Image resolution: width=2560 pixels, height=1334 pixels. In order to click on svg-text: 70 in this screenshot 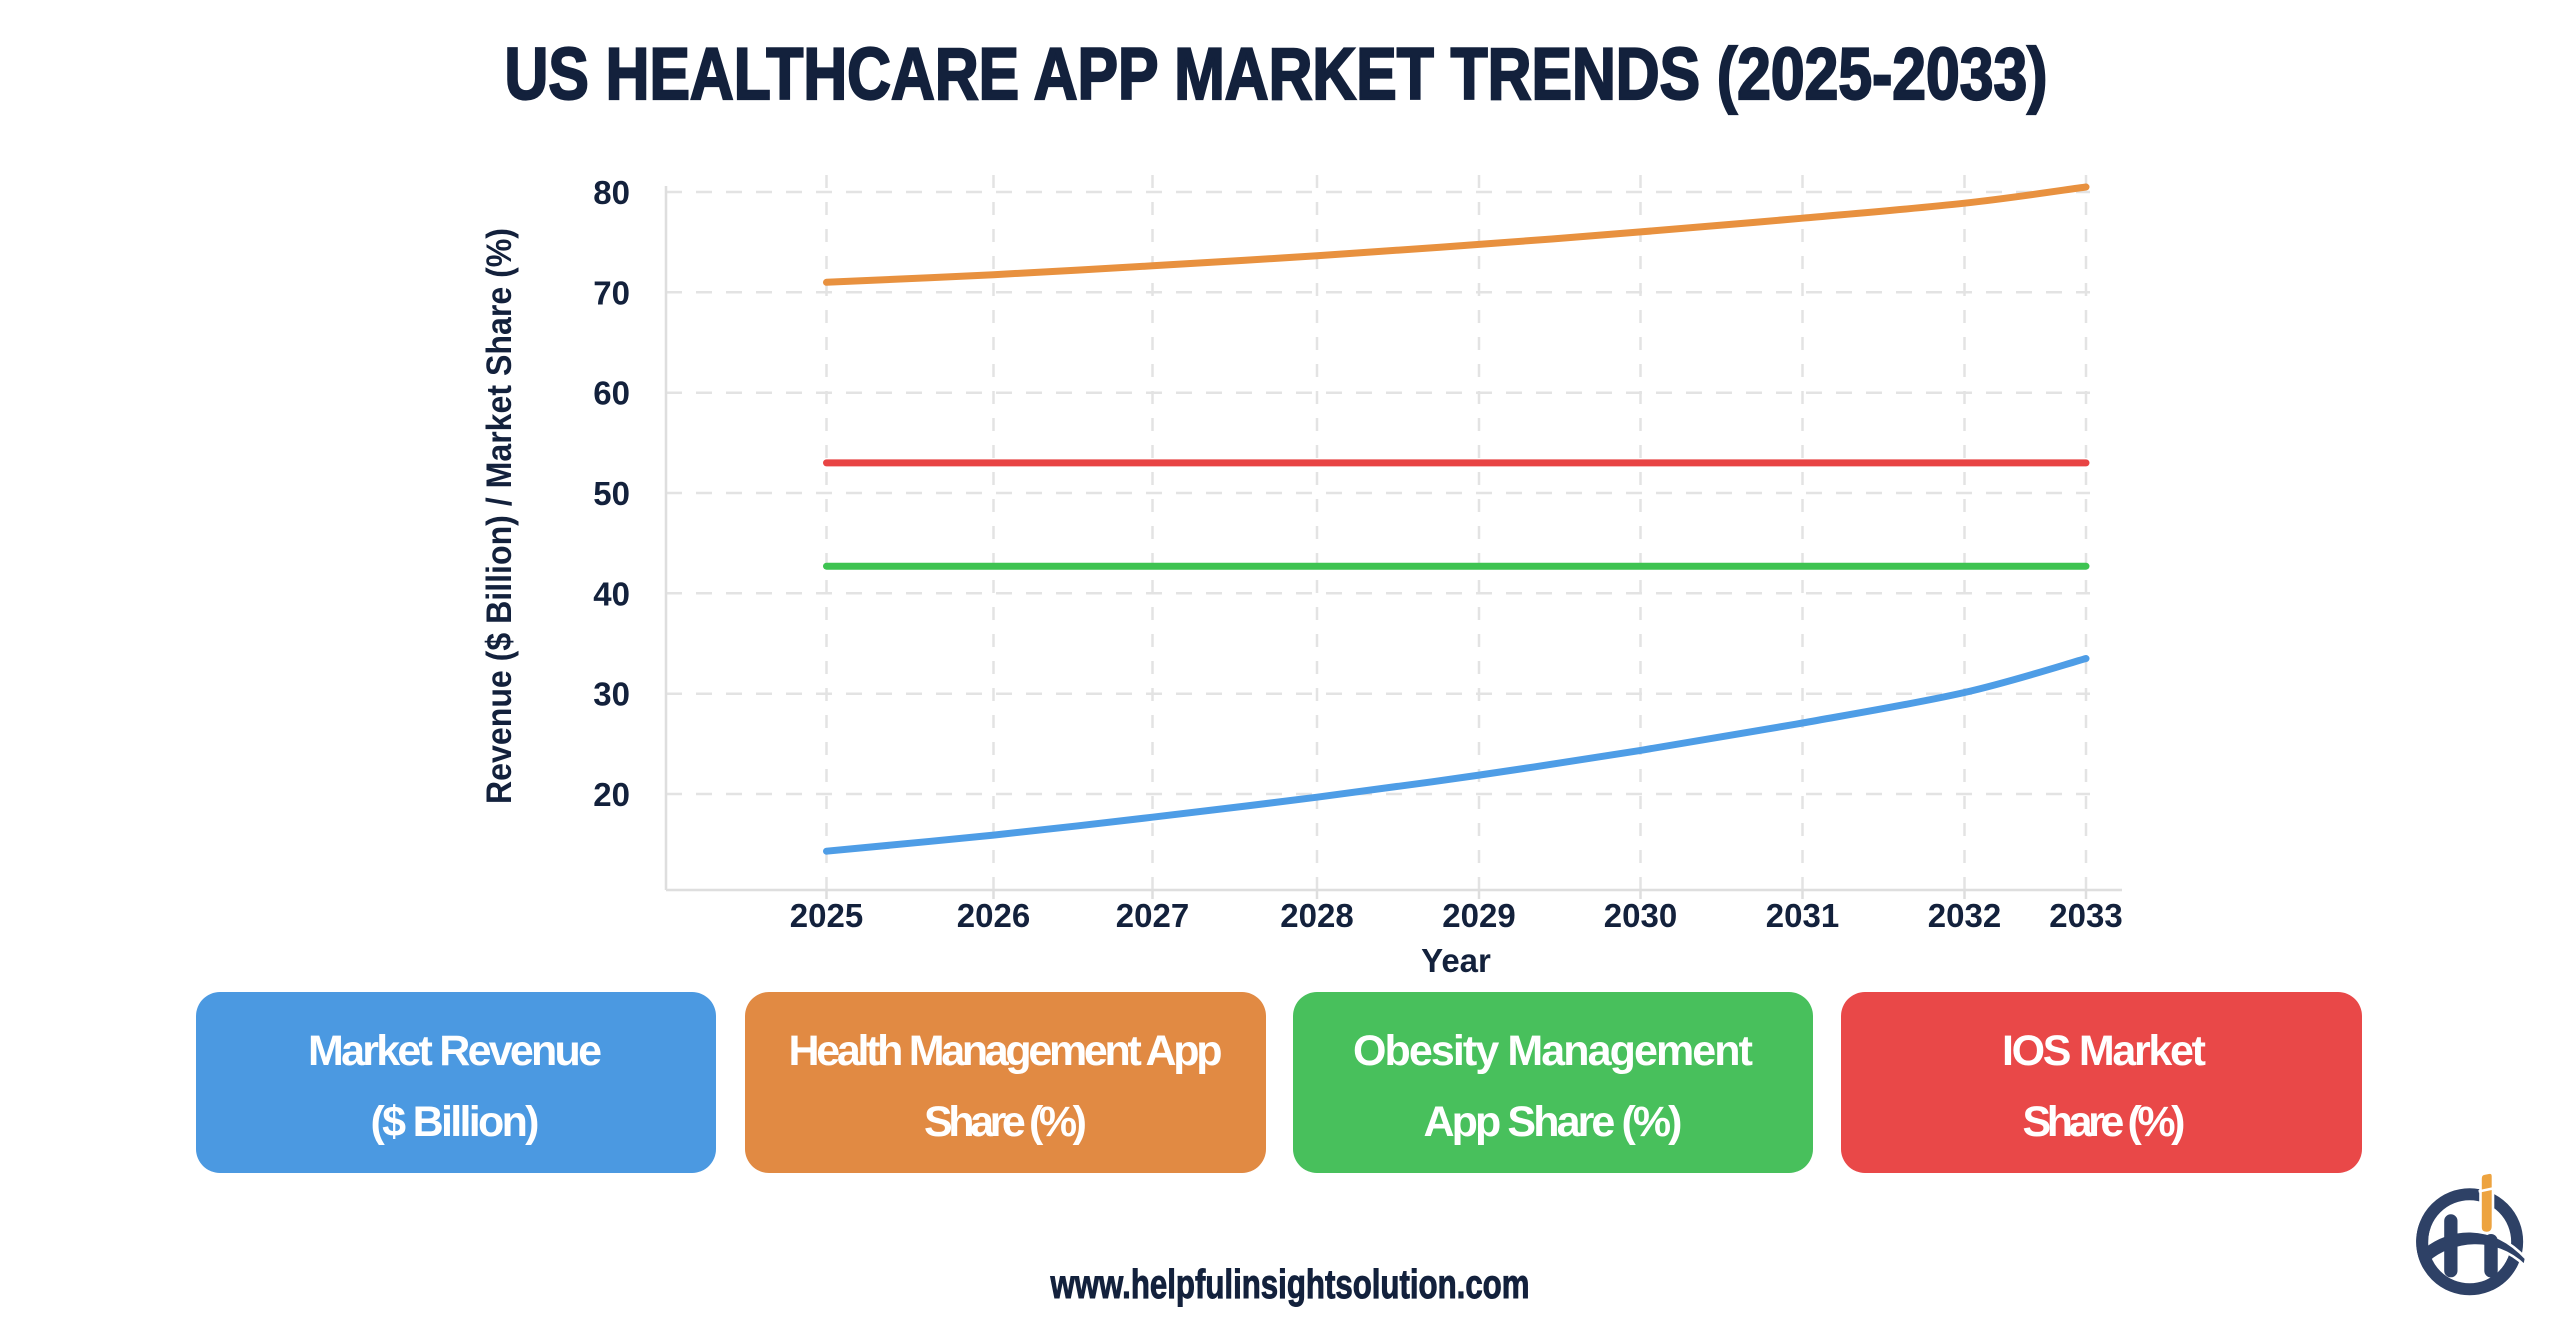, I will do `click(611, 292)`.